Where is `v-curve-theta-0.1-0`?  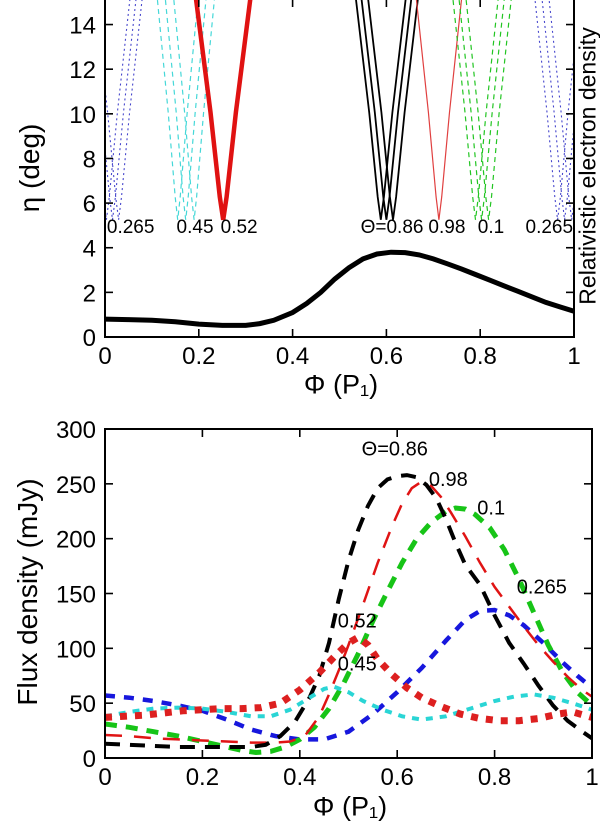
v-curve-theta-0.1-0 is located at coordinates (475, 110).